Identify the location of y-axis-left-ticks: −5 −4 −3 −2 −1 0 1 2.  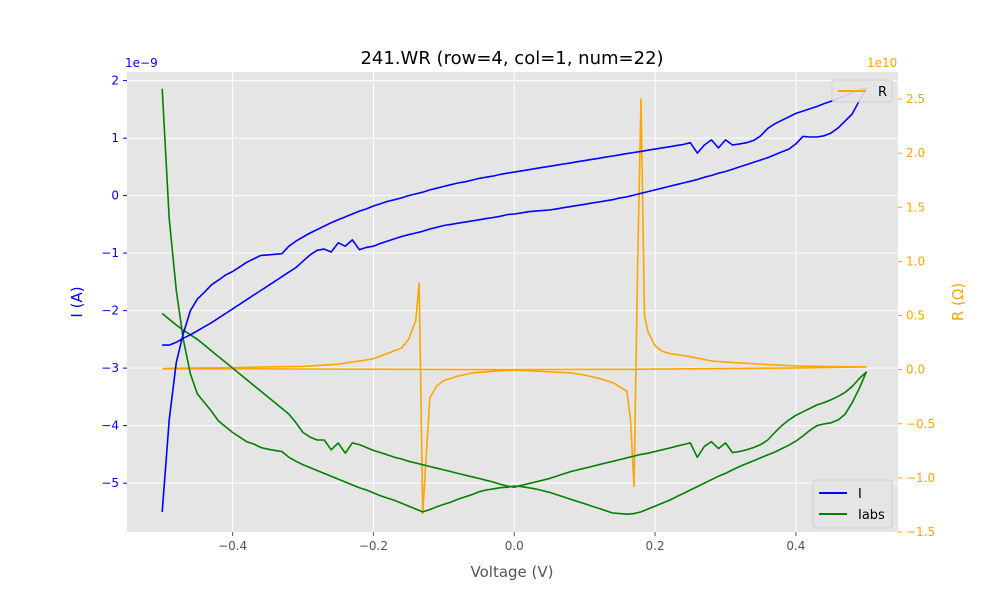
(114, 282).